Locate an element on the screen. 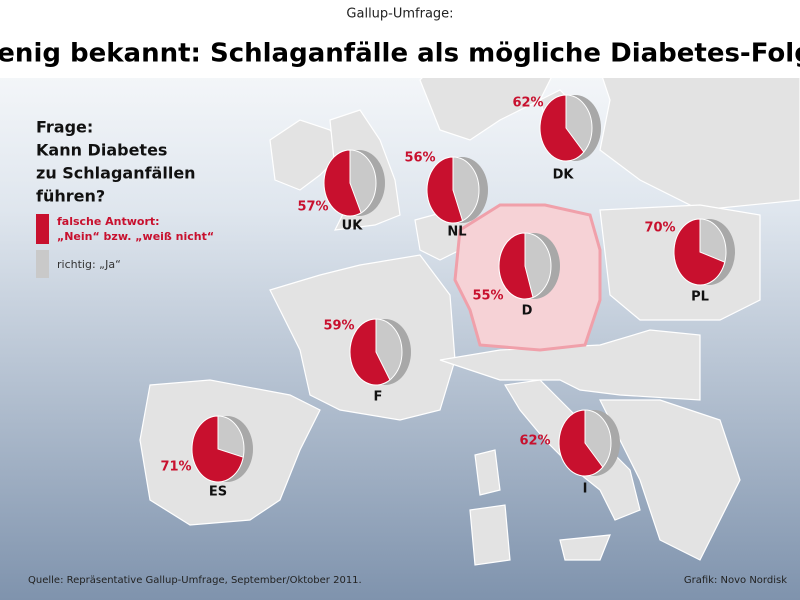 The width and height of the screenshot is (800, 600). country-pie: 56% NL is located at coordinates (446, 195).